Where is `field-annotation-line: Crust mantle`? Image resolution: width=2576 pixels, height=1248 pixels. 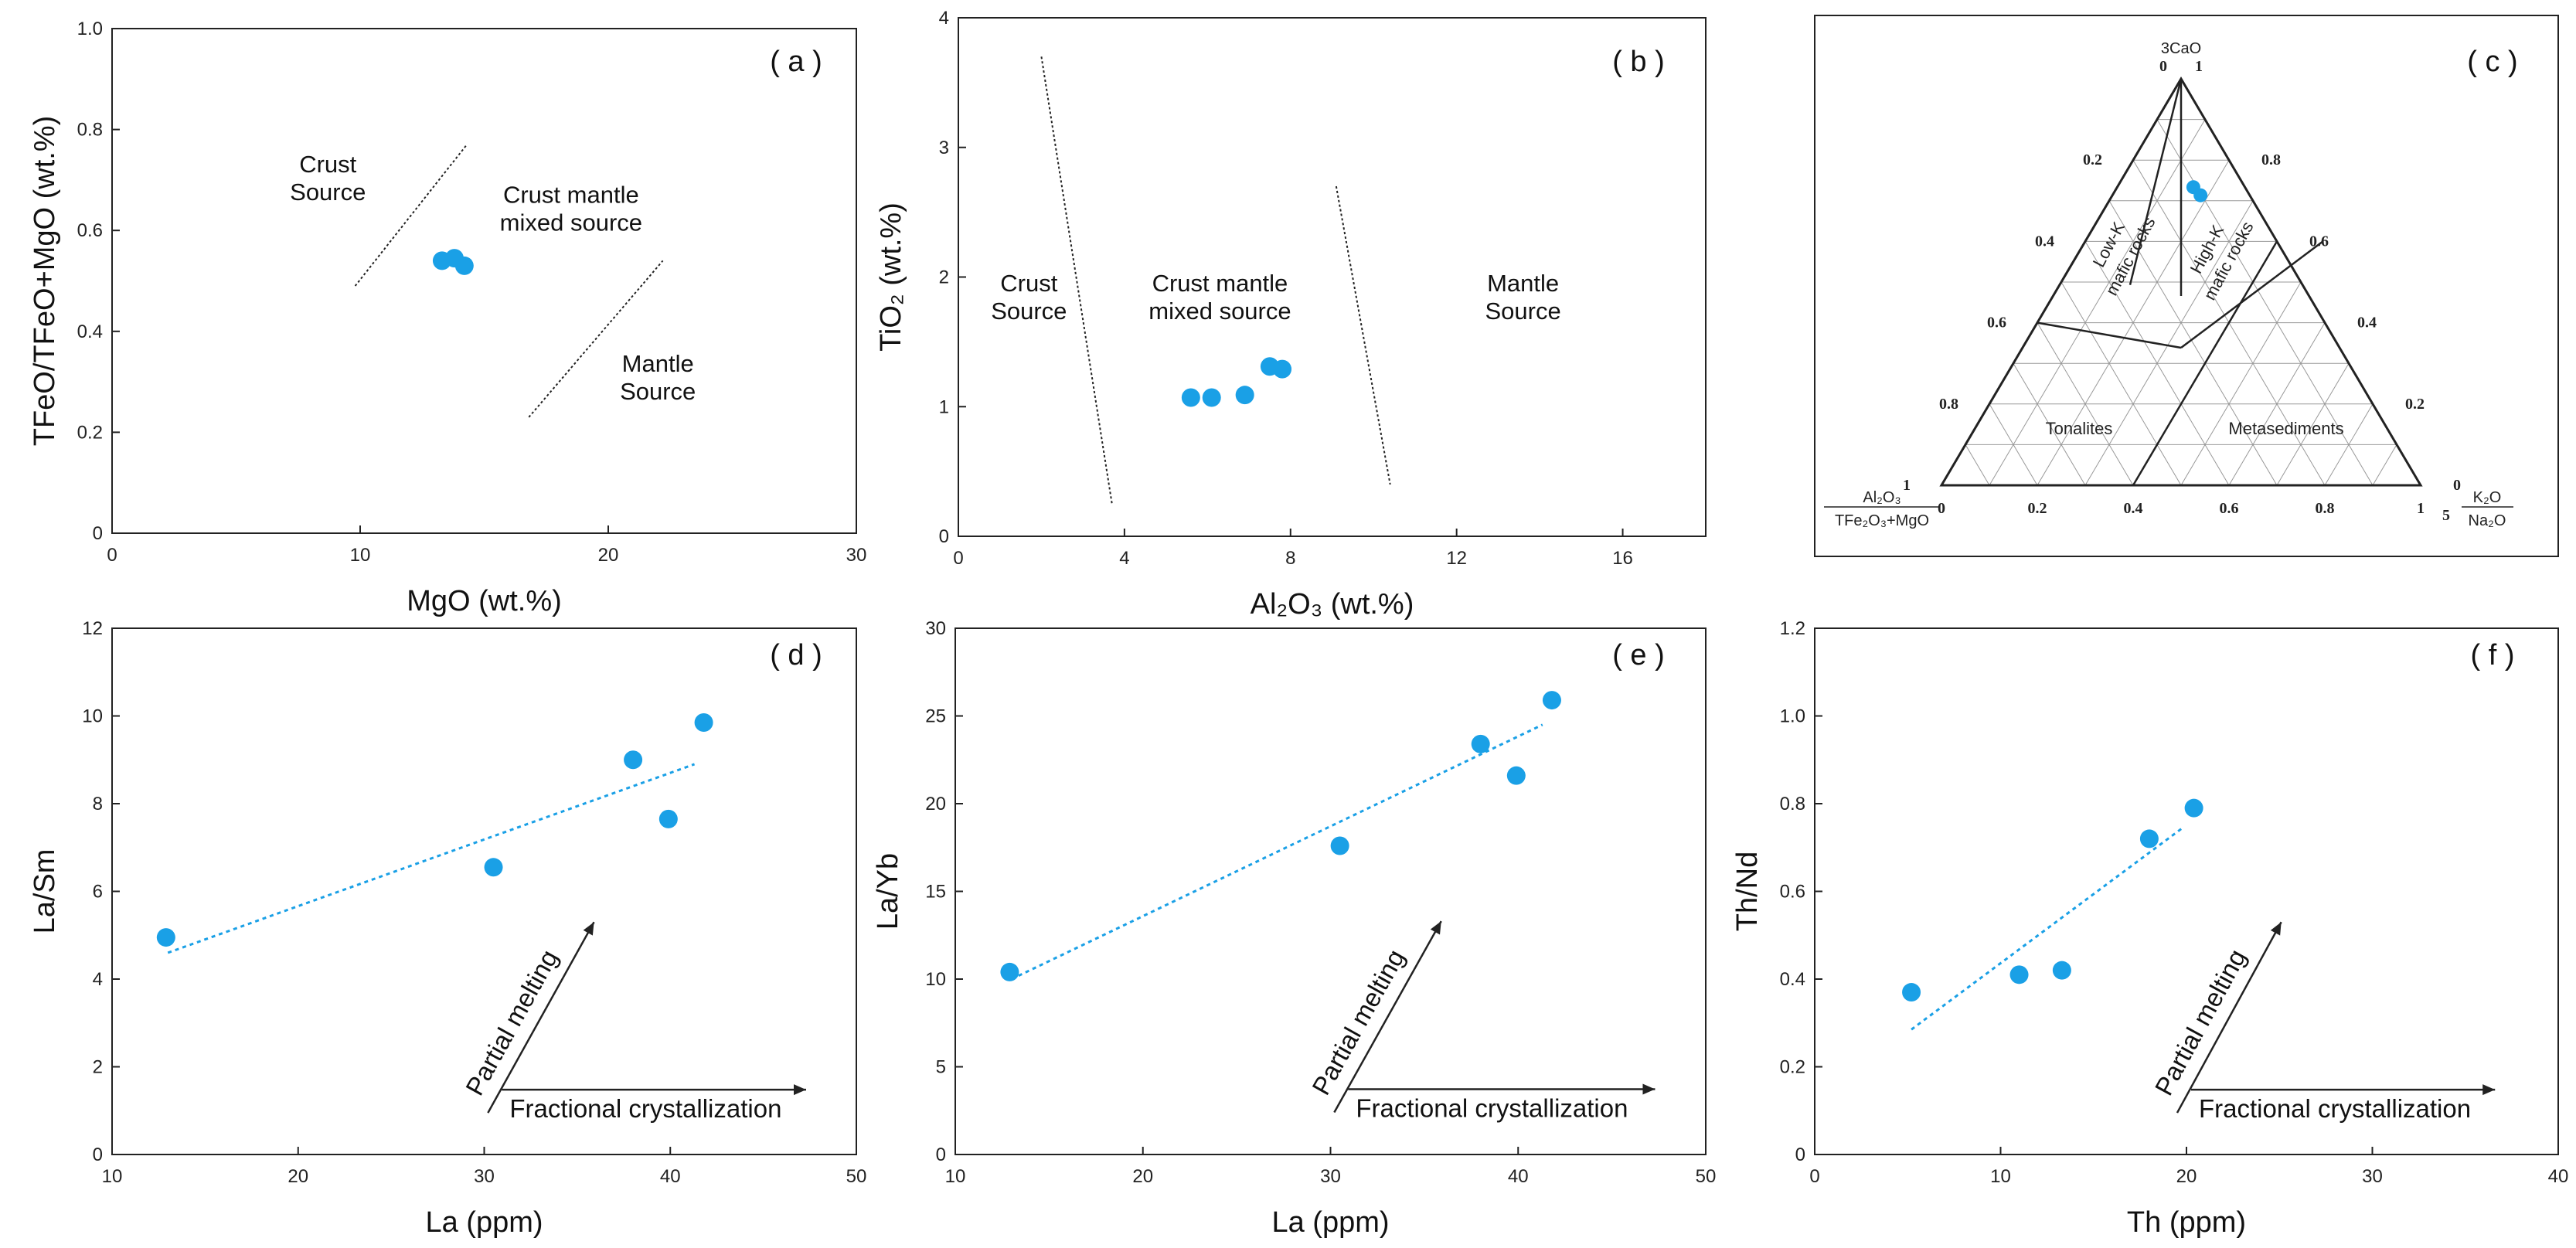 field-annotation-line: Crust mantle is located at coordinates (571, 194).